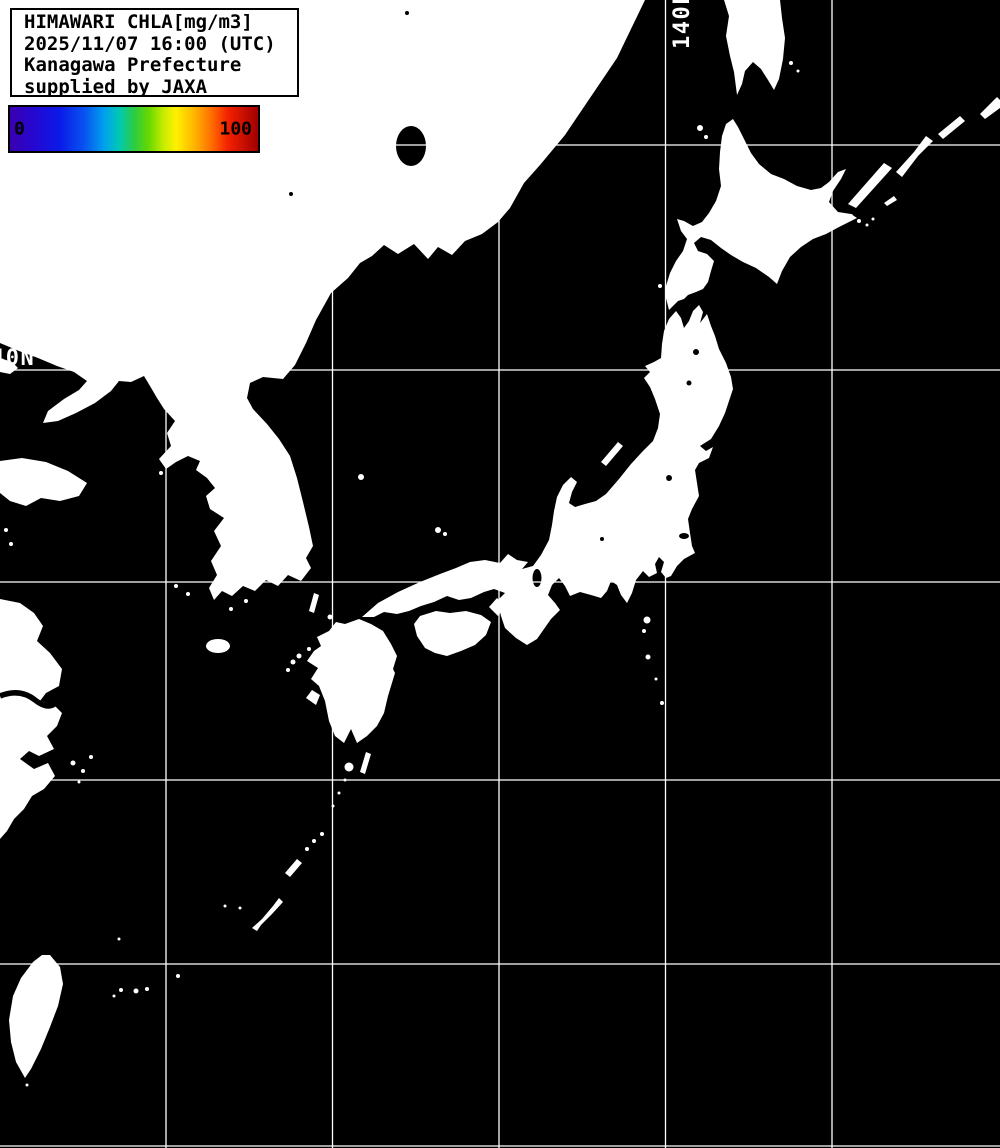 This screenshot has width=1000, height=1148. I want to click on colorbar-min-label: 0, so click(19, 129).